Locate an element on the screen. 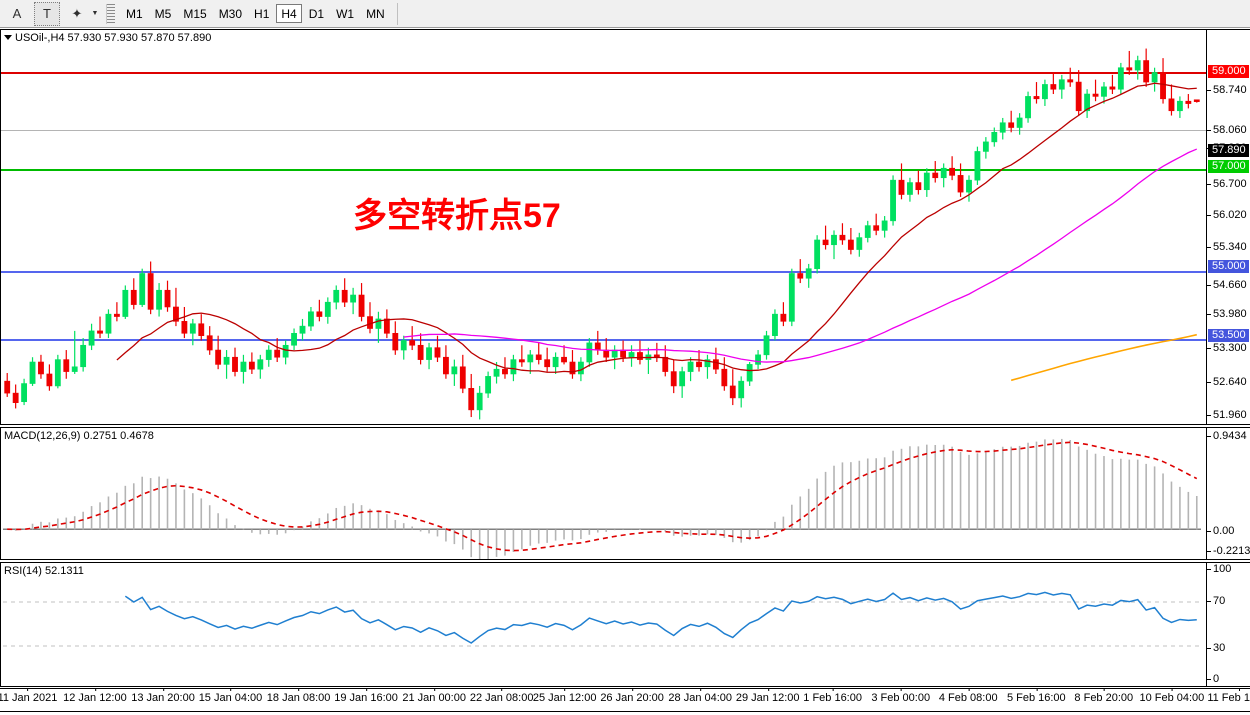 The height and width of the screenshot is (715, 1250). price-tick: 58.740 is located at coordinates (1227, 90).